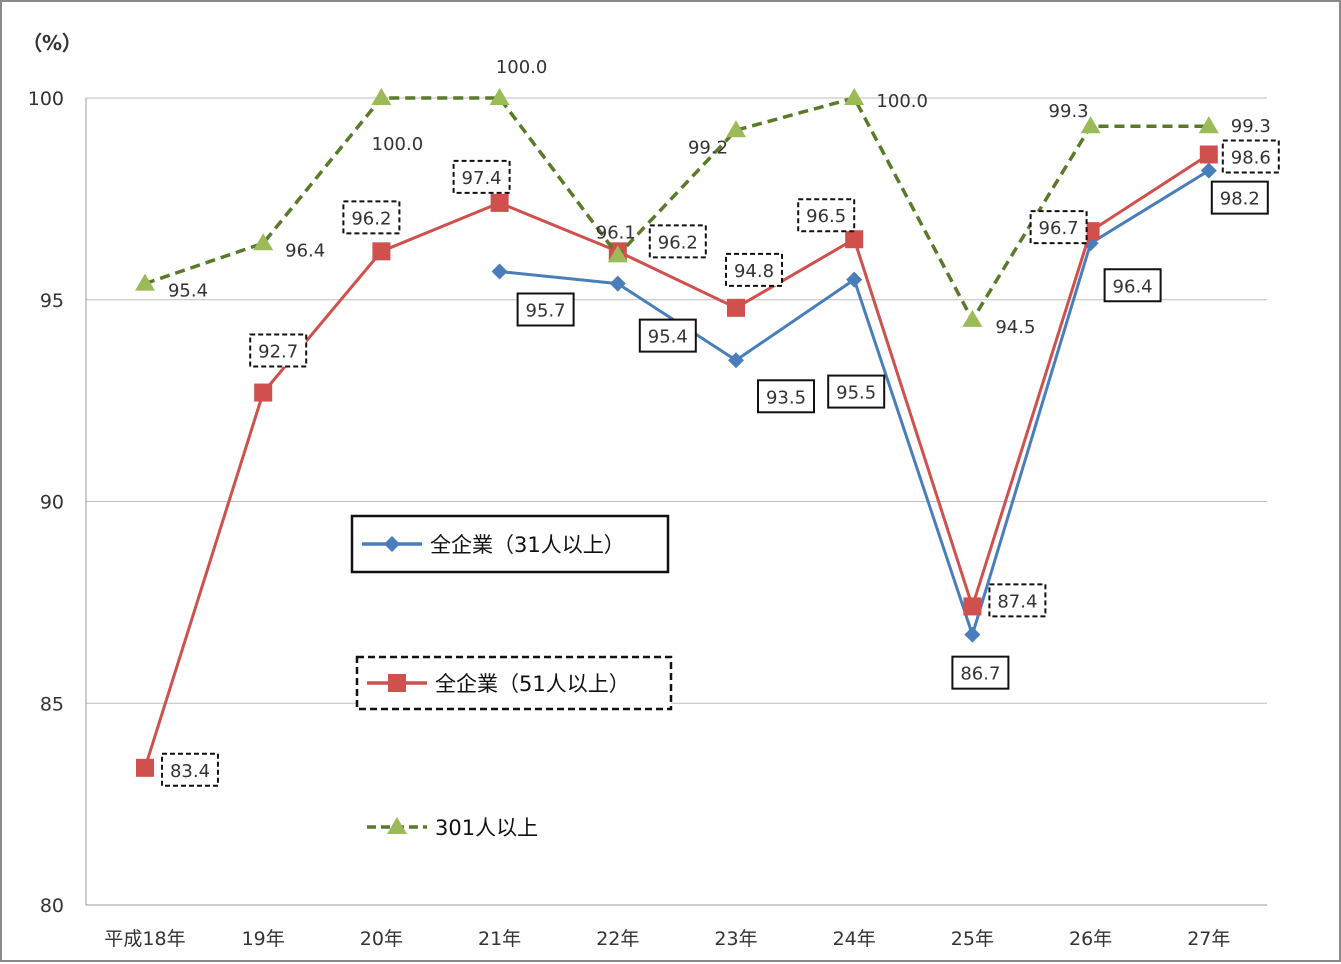 The height and width of the screenshot is (964, 1341). Describe the element at coordinates (144, 939) in the screenshot. I see `x-tick-label: 平成18年` at that location.